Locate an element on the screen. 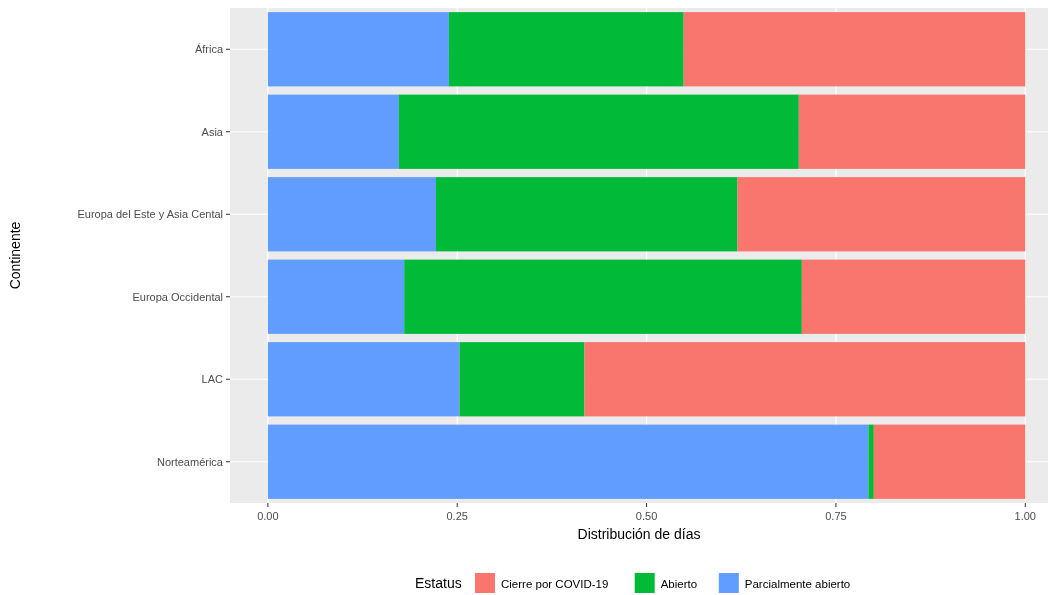 The height and width of the screenshot is (595, 1054). y-tick-label: Asia is located at coordinates (212, 131).